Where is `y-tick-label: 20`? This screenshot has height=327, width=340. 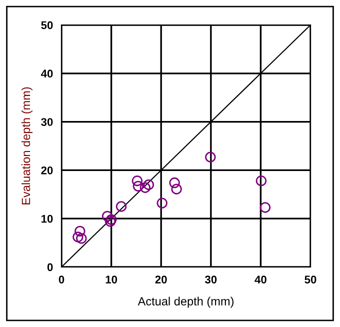 y-tick-label: 20 is located at coordinates (47, 170).